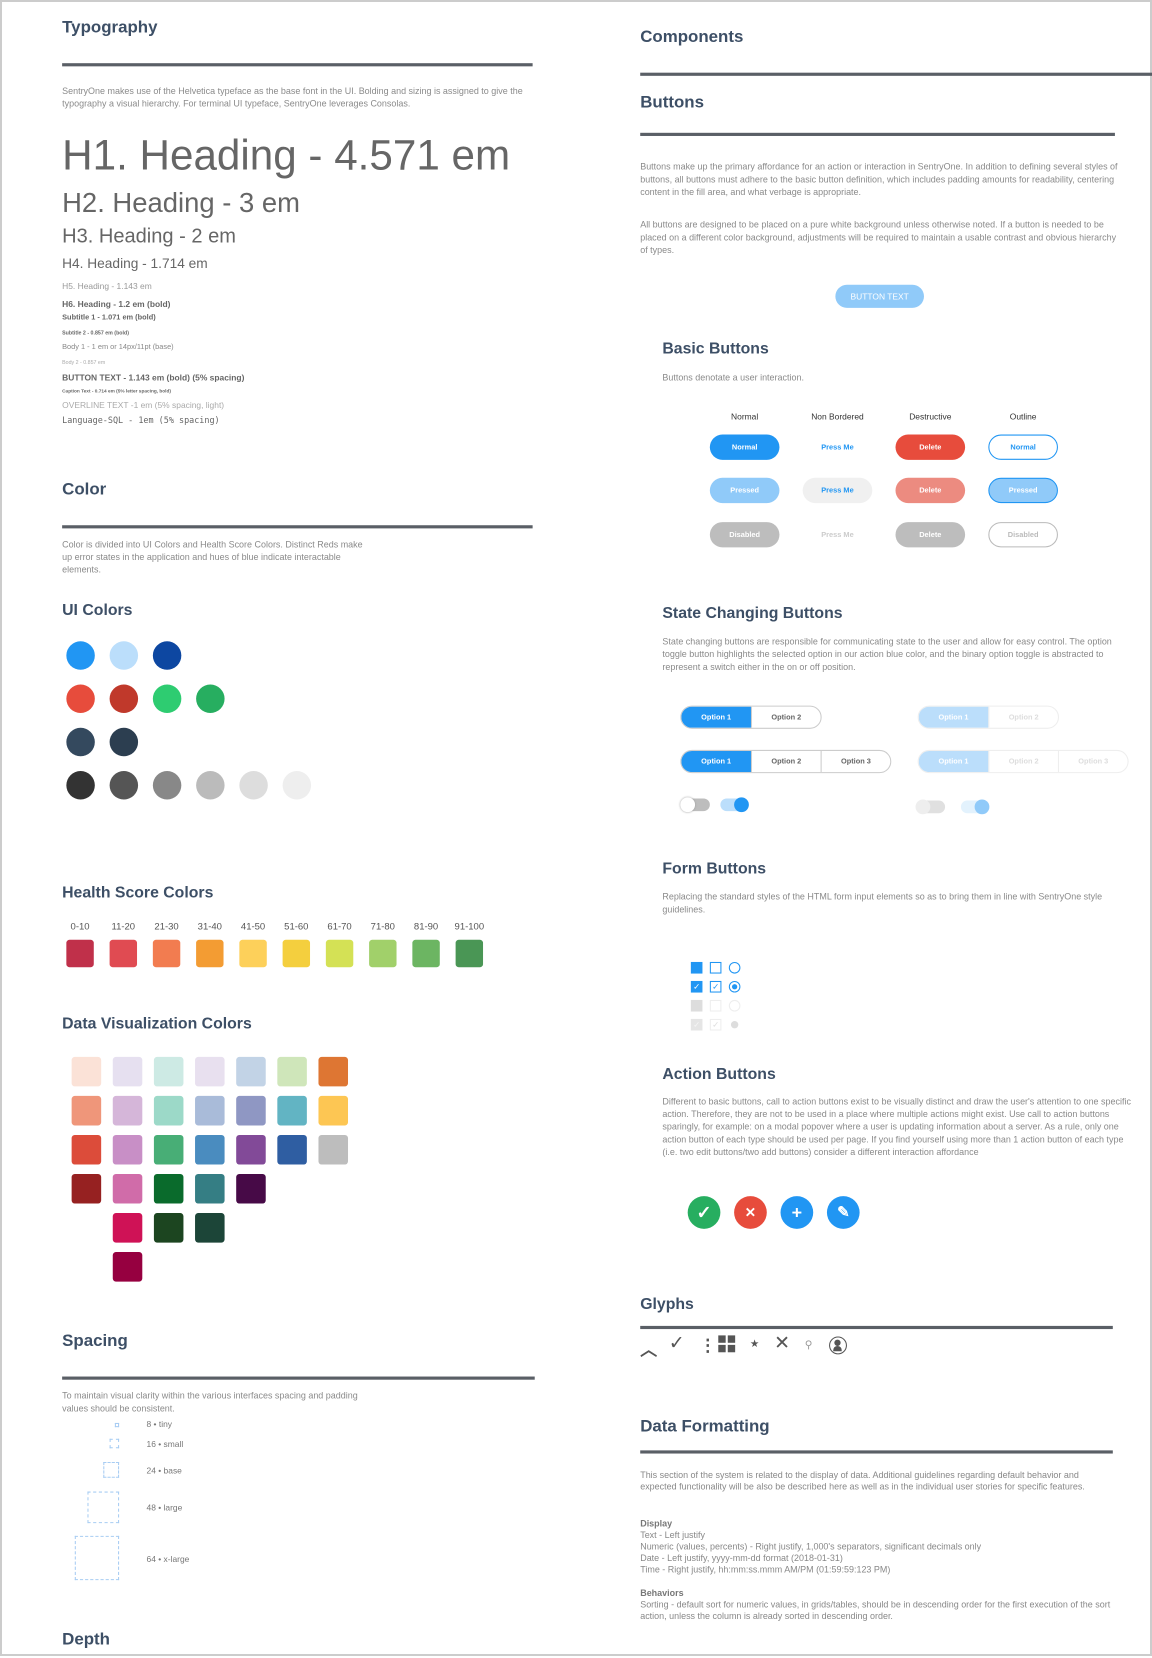 The width and height of the screenshot is (1152, 1658). What do you see at coordinates (164, 1471) in the screenshot?
I see `spacing-label: 24 • base` at bounding box center [164, 1471].